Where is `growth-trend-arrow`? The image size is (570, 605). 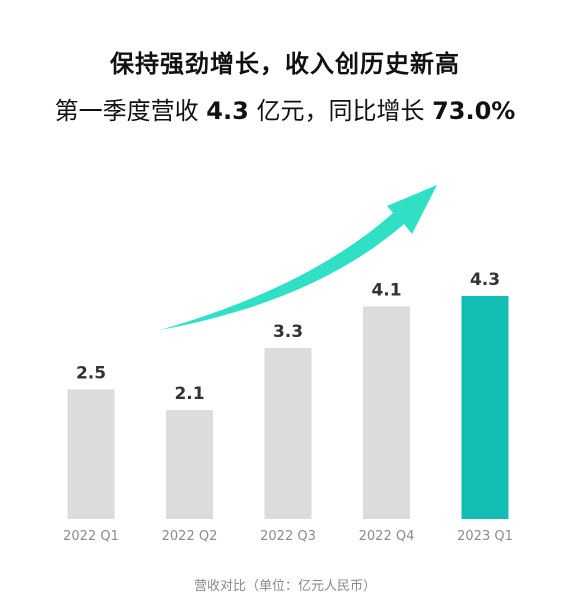 growth-trend-arrow is located at coordinates (298, 257).